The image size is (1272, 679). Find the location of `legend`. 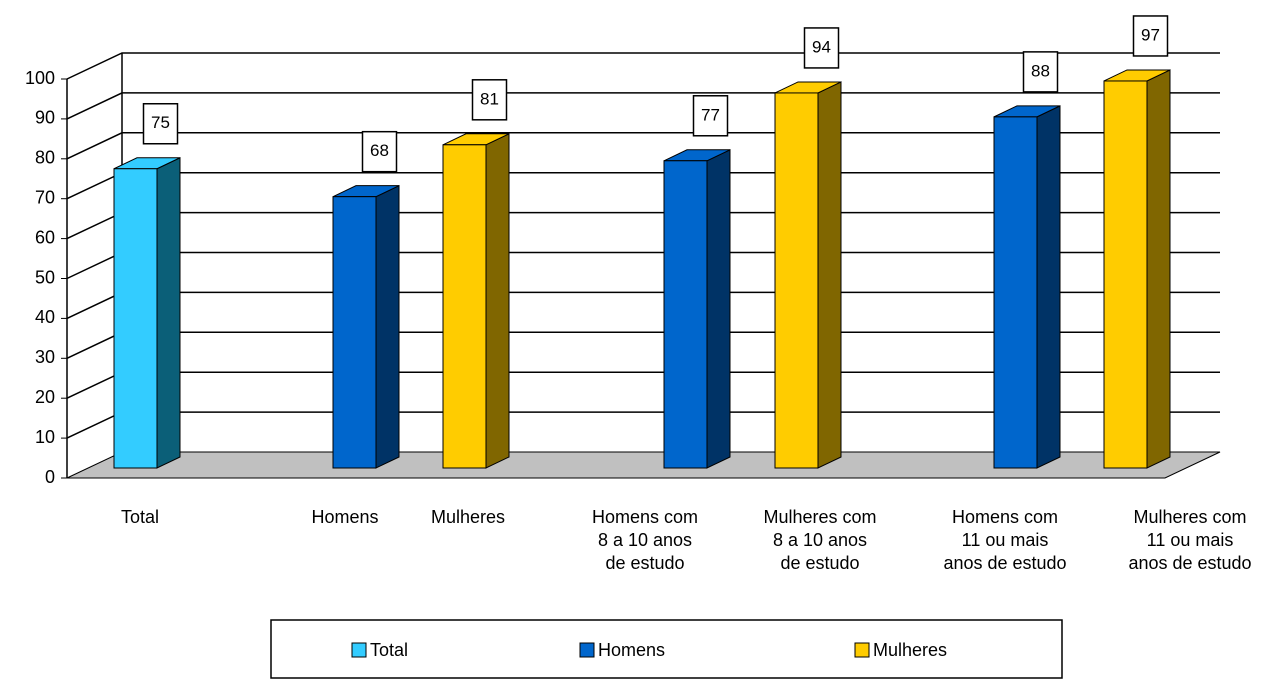

legend is located at coordinates (666, 649).